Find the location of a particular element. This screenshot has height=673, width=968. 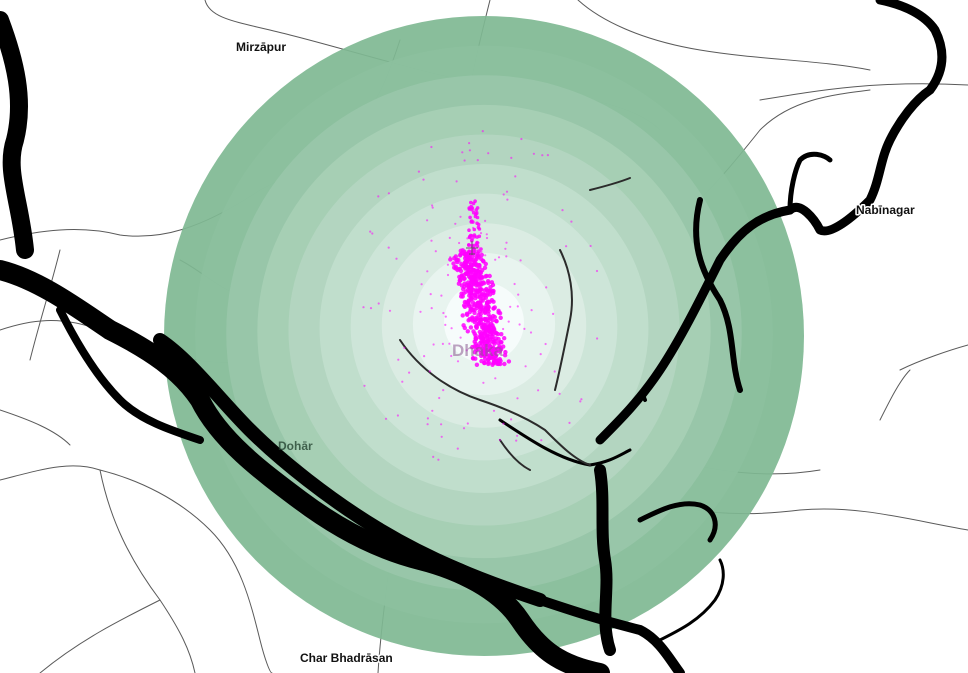

place-label-nabinagar: Nabīnagar is located at coordinates (885, 210).